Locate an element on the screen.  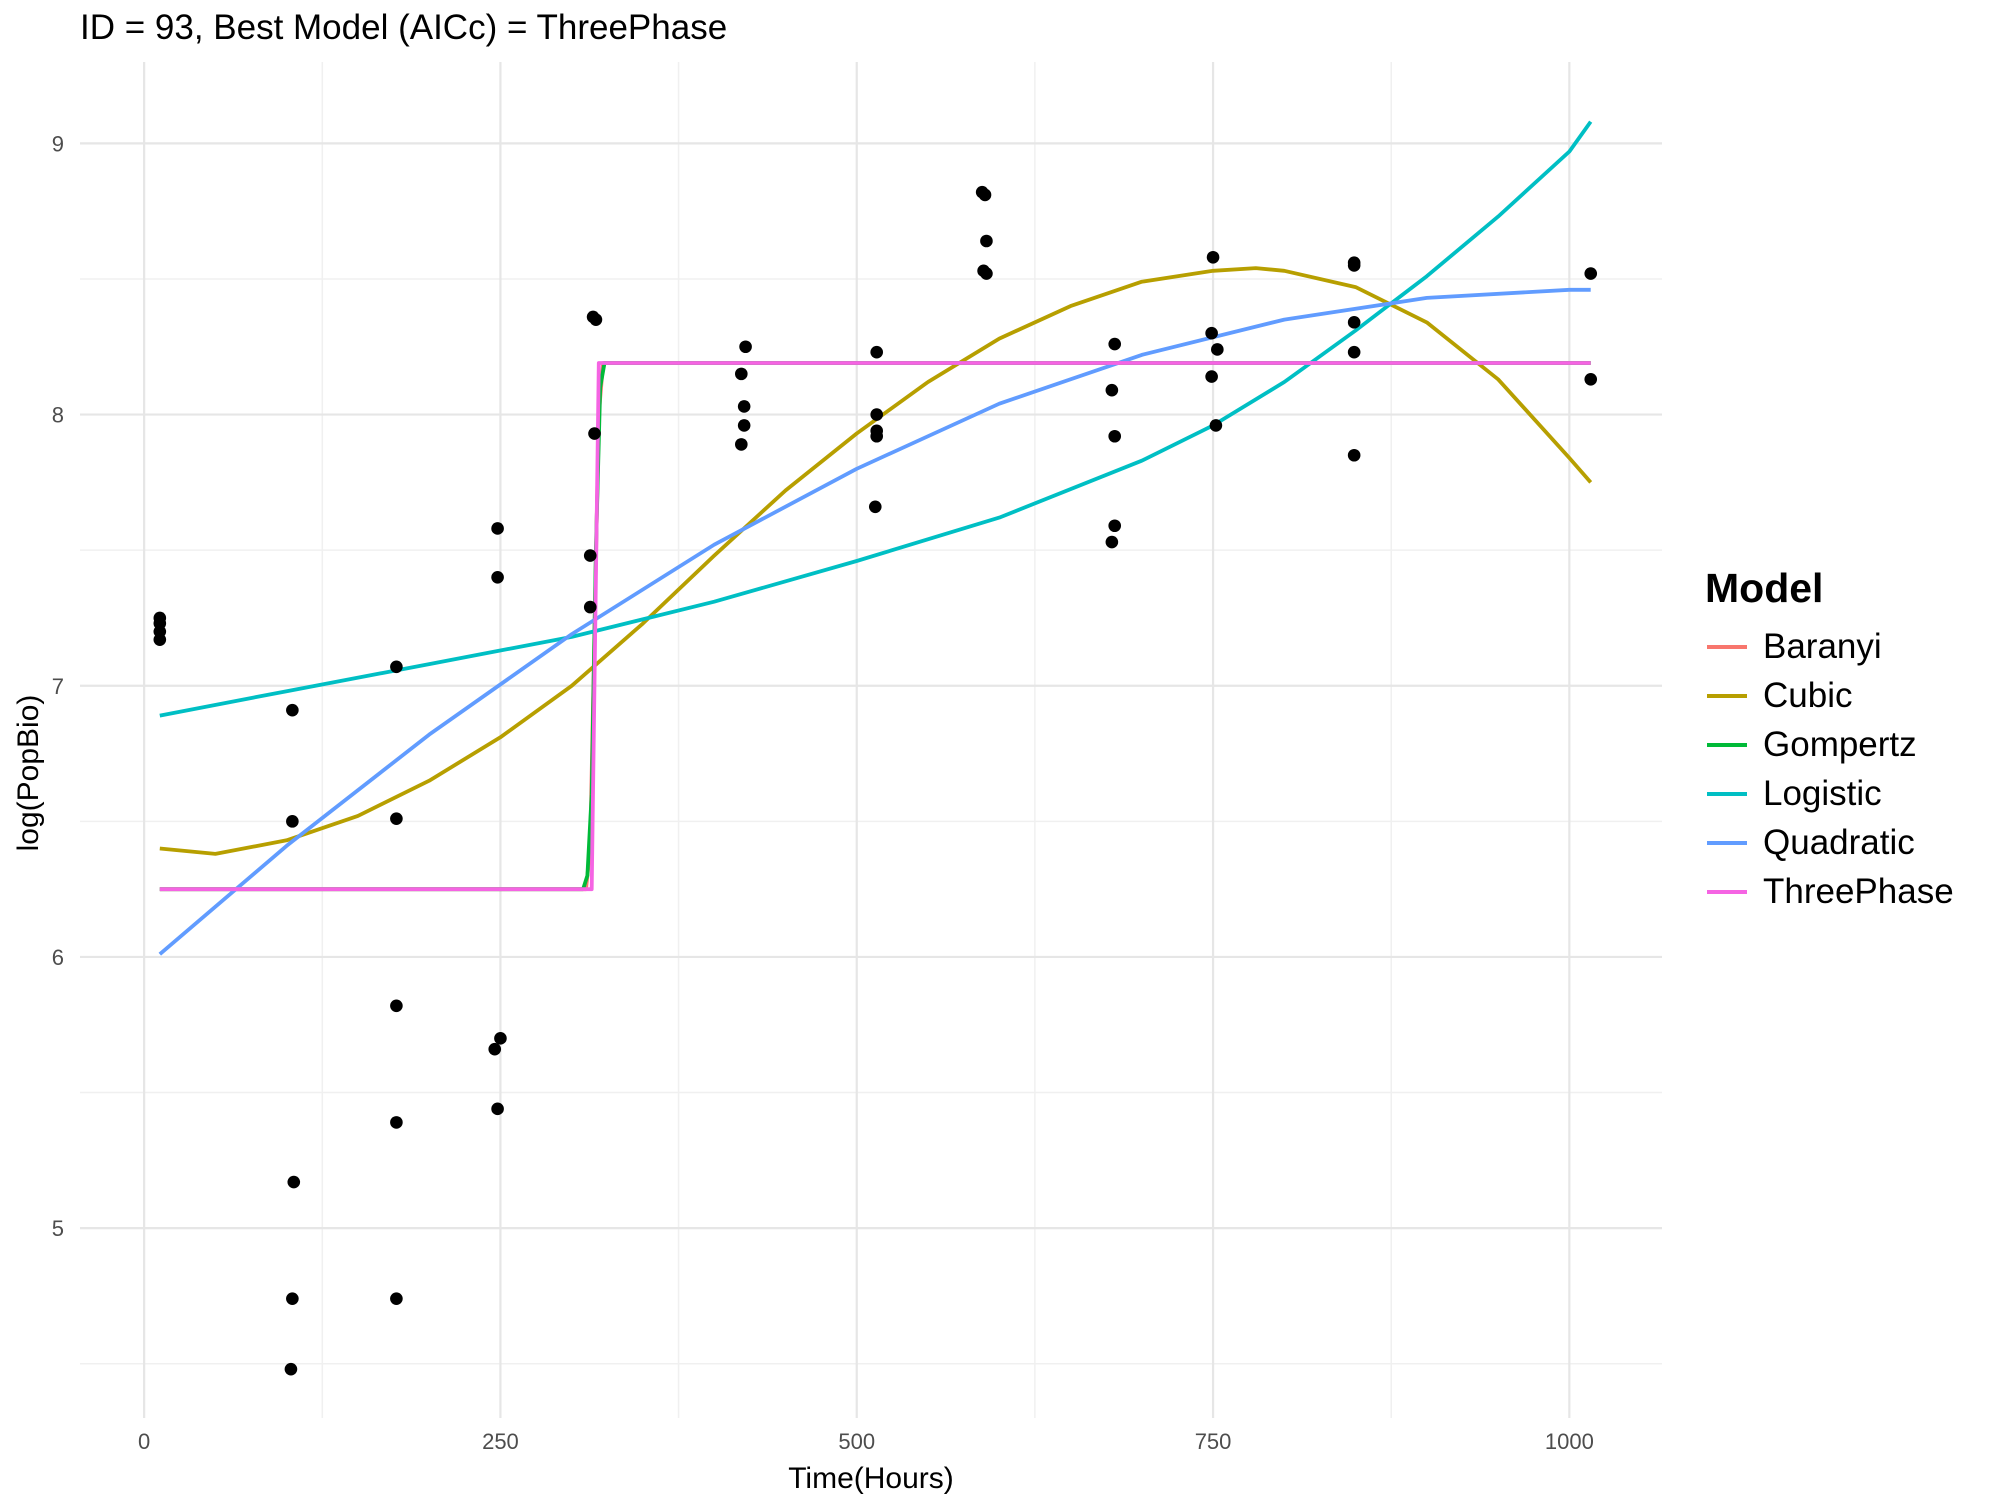
y-tick-label: 6 is located at coordinates (58, 957).